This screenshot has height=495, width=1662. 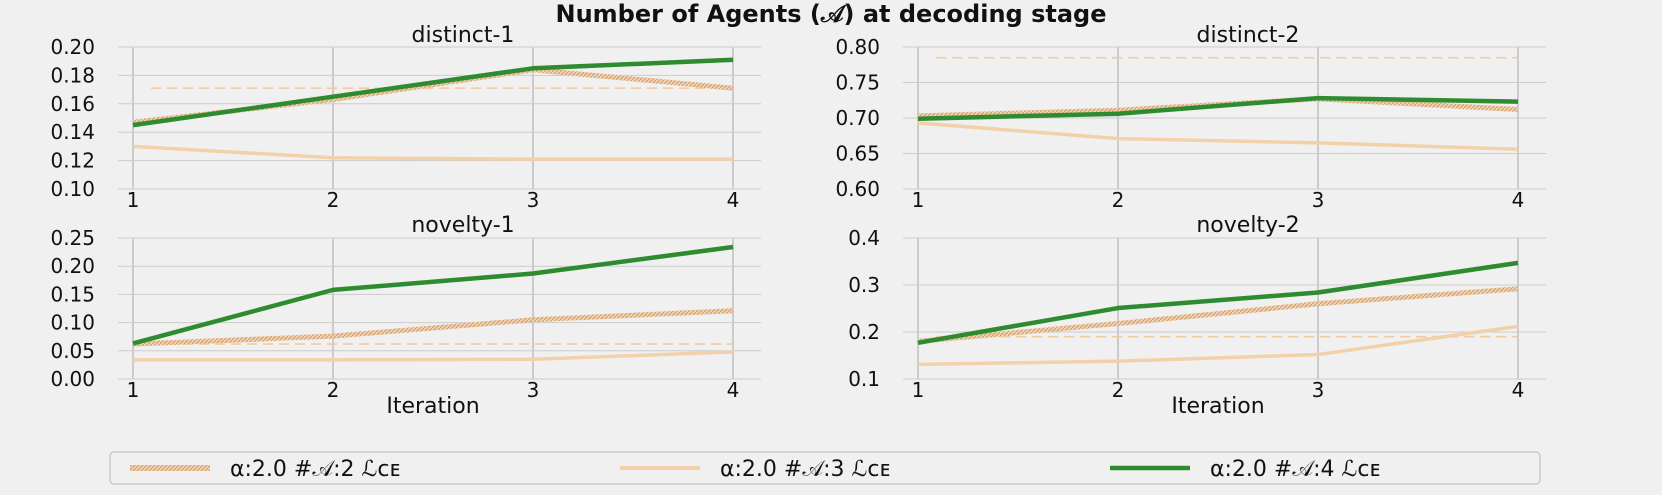 I want to click on y-tick-label: 0.16, so click(x=72, y=104).